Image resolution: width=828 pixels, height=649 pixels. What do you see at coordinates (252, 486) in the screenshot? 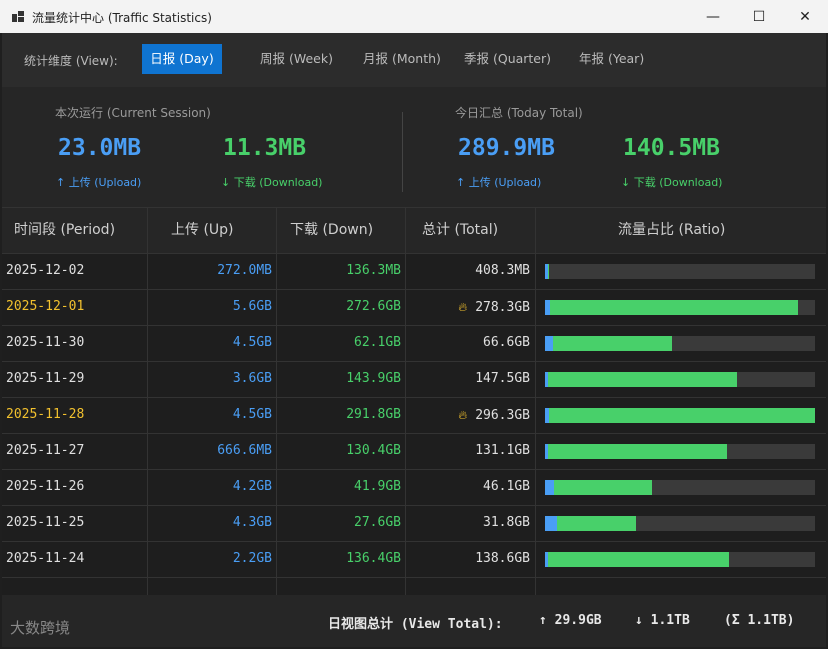
I see `row-upload: 4.2GB` at bounding box center [252, 486].